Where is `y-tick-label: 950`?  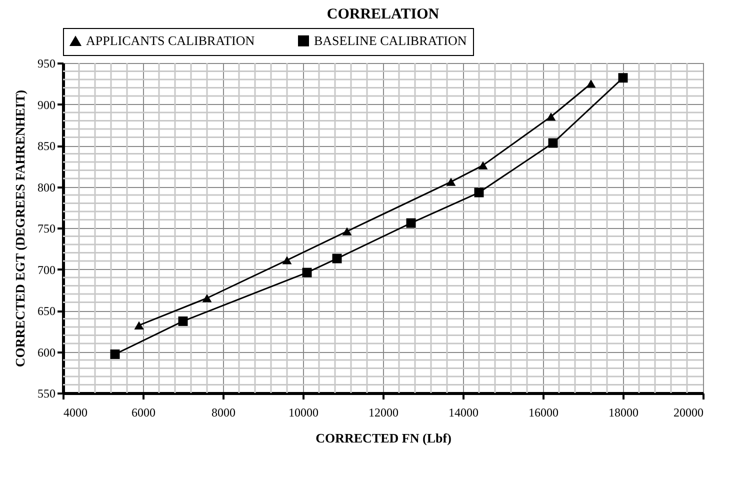
y-tick-label: 950 is located at coordinates (47, 63).